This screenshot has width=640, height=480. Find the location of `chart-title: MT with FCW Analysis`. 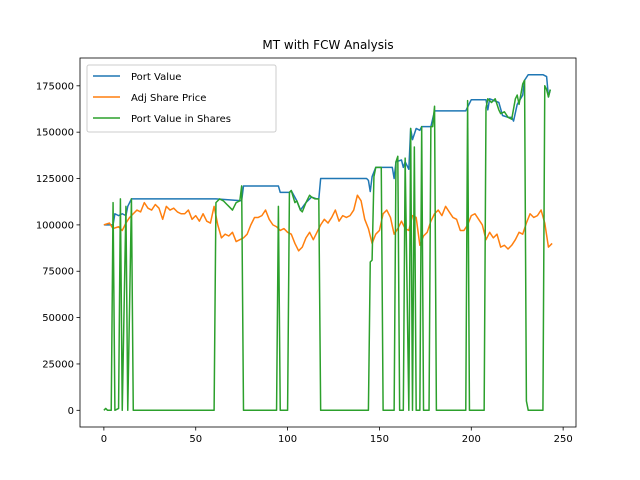

chart-title: MT with FCW Analysis is located at coordinates (327, 45).